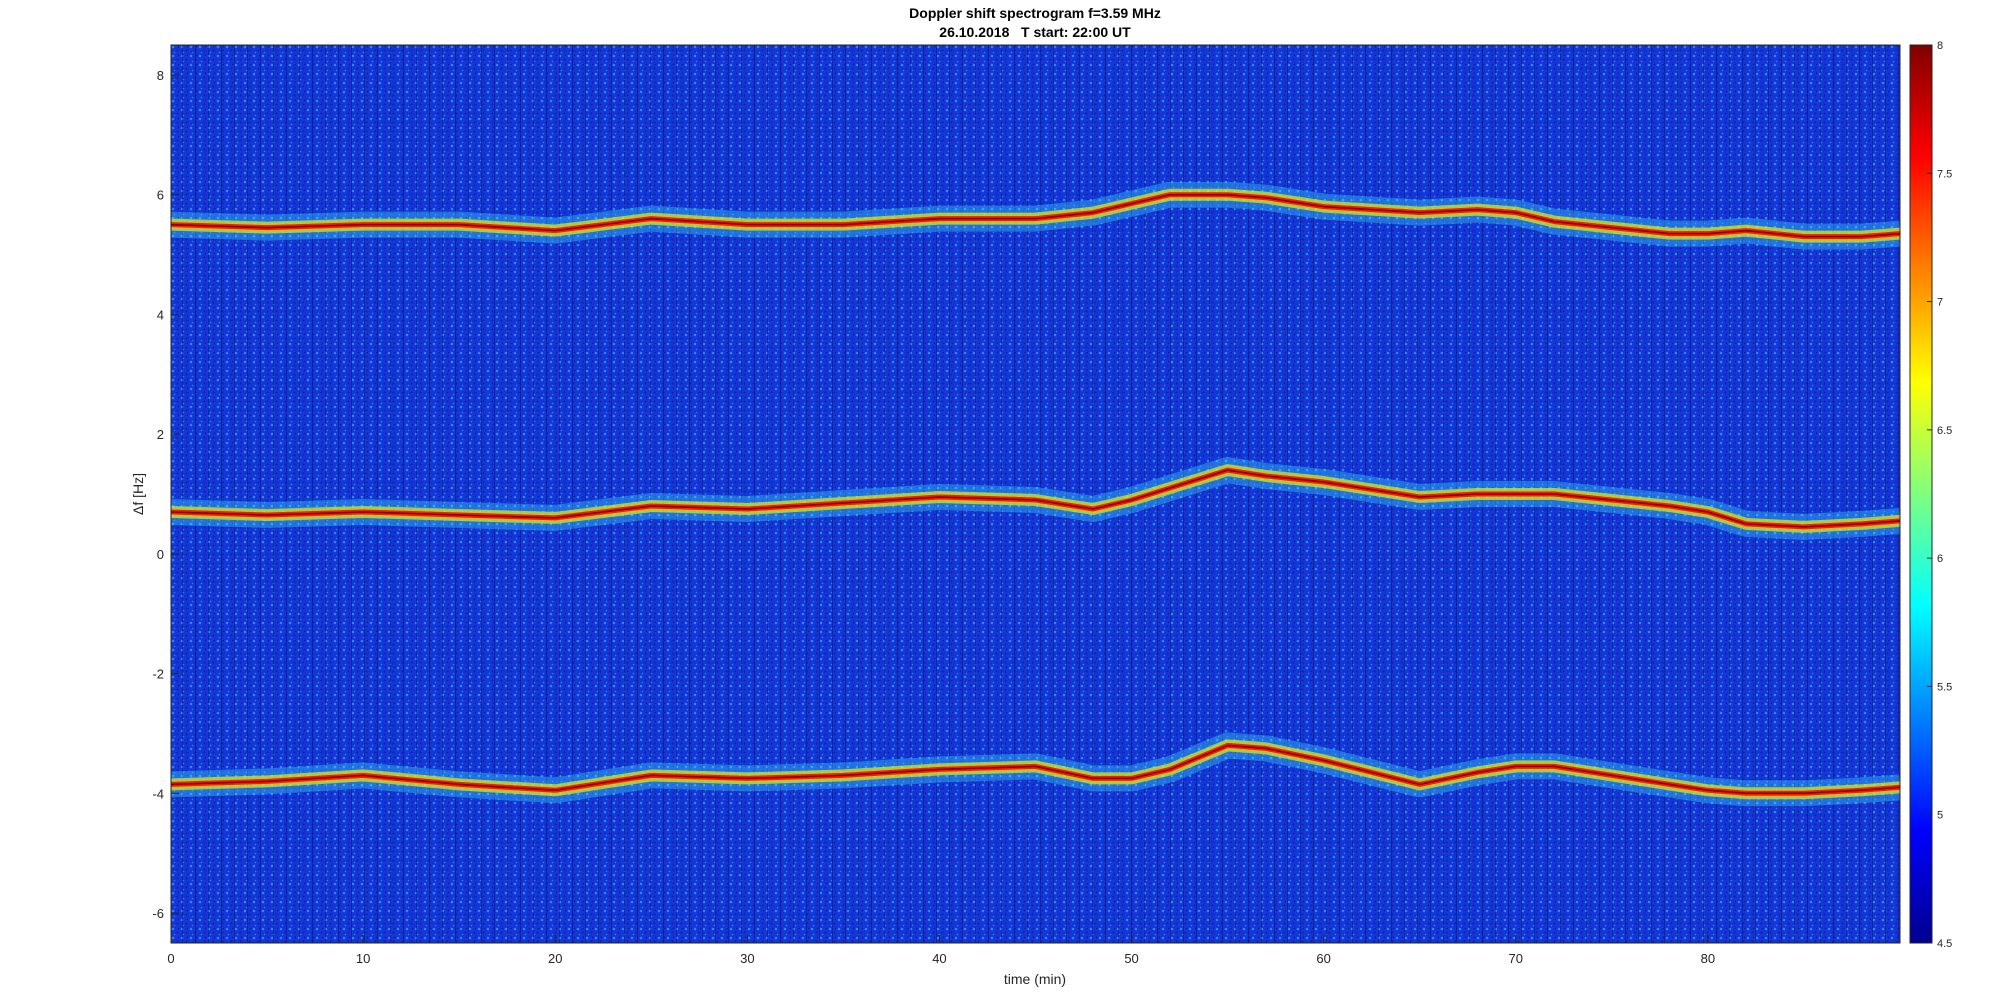 The height and width of the screenshot is (1003, 2000). I want to click on colorbar-tick-label: 5, so click(1940, 816).